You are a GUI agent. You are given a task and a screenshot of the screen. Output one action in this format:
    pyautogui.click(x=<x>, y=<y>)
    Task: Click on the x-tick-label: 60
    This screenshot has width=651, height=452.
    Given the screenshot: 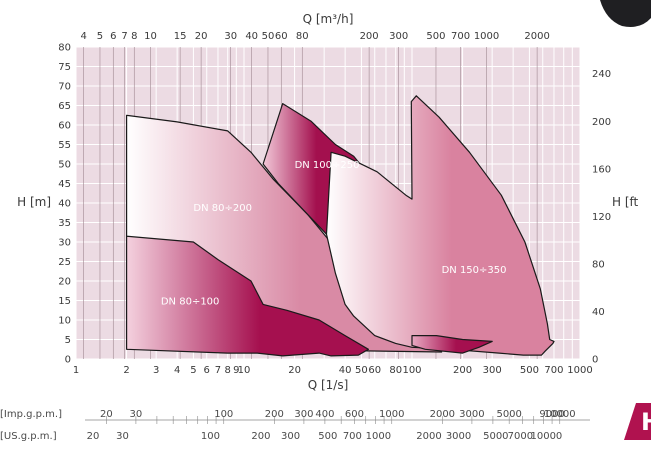 What is the action you would take?
    pyautogui.click(x=374, y=370)
    